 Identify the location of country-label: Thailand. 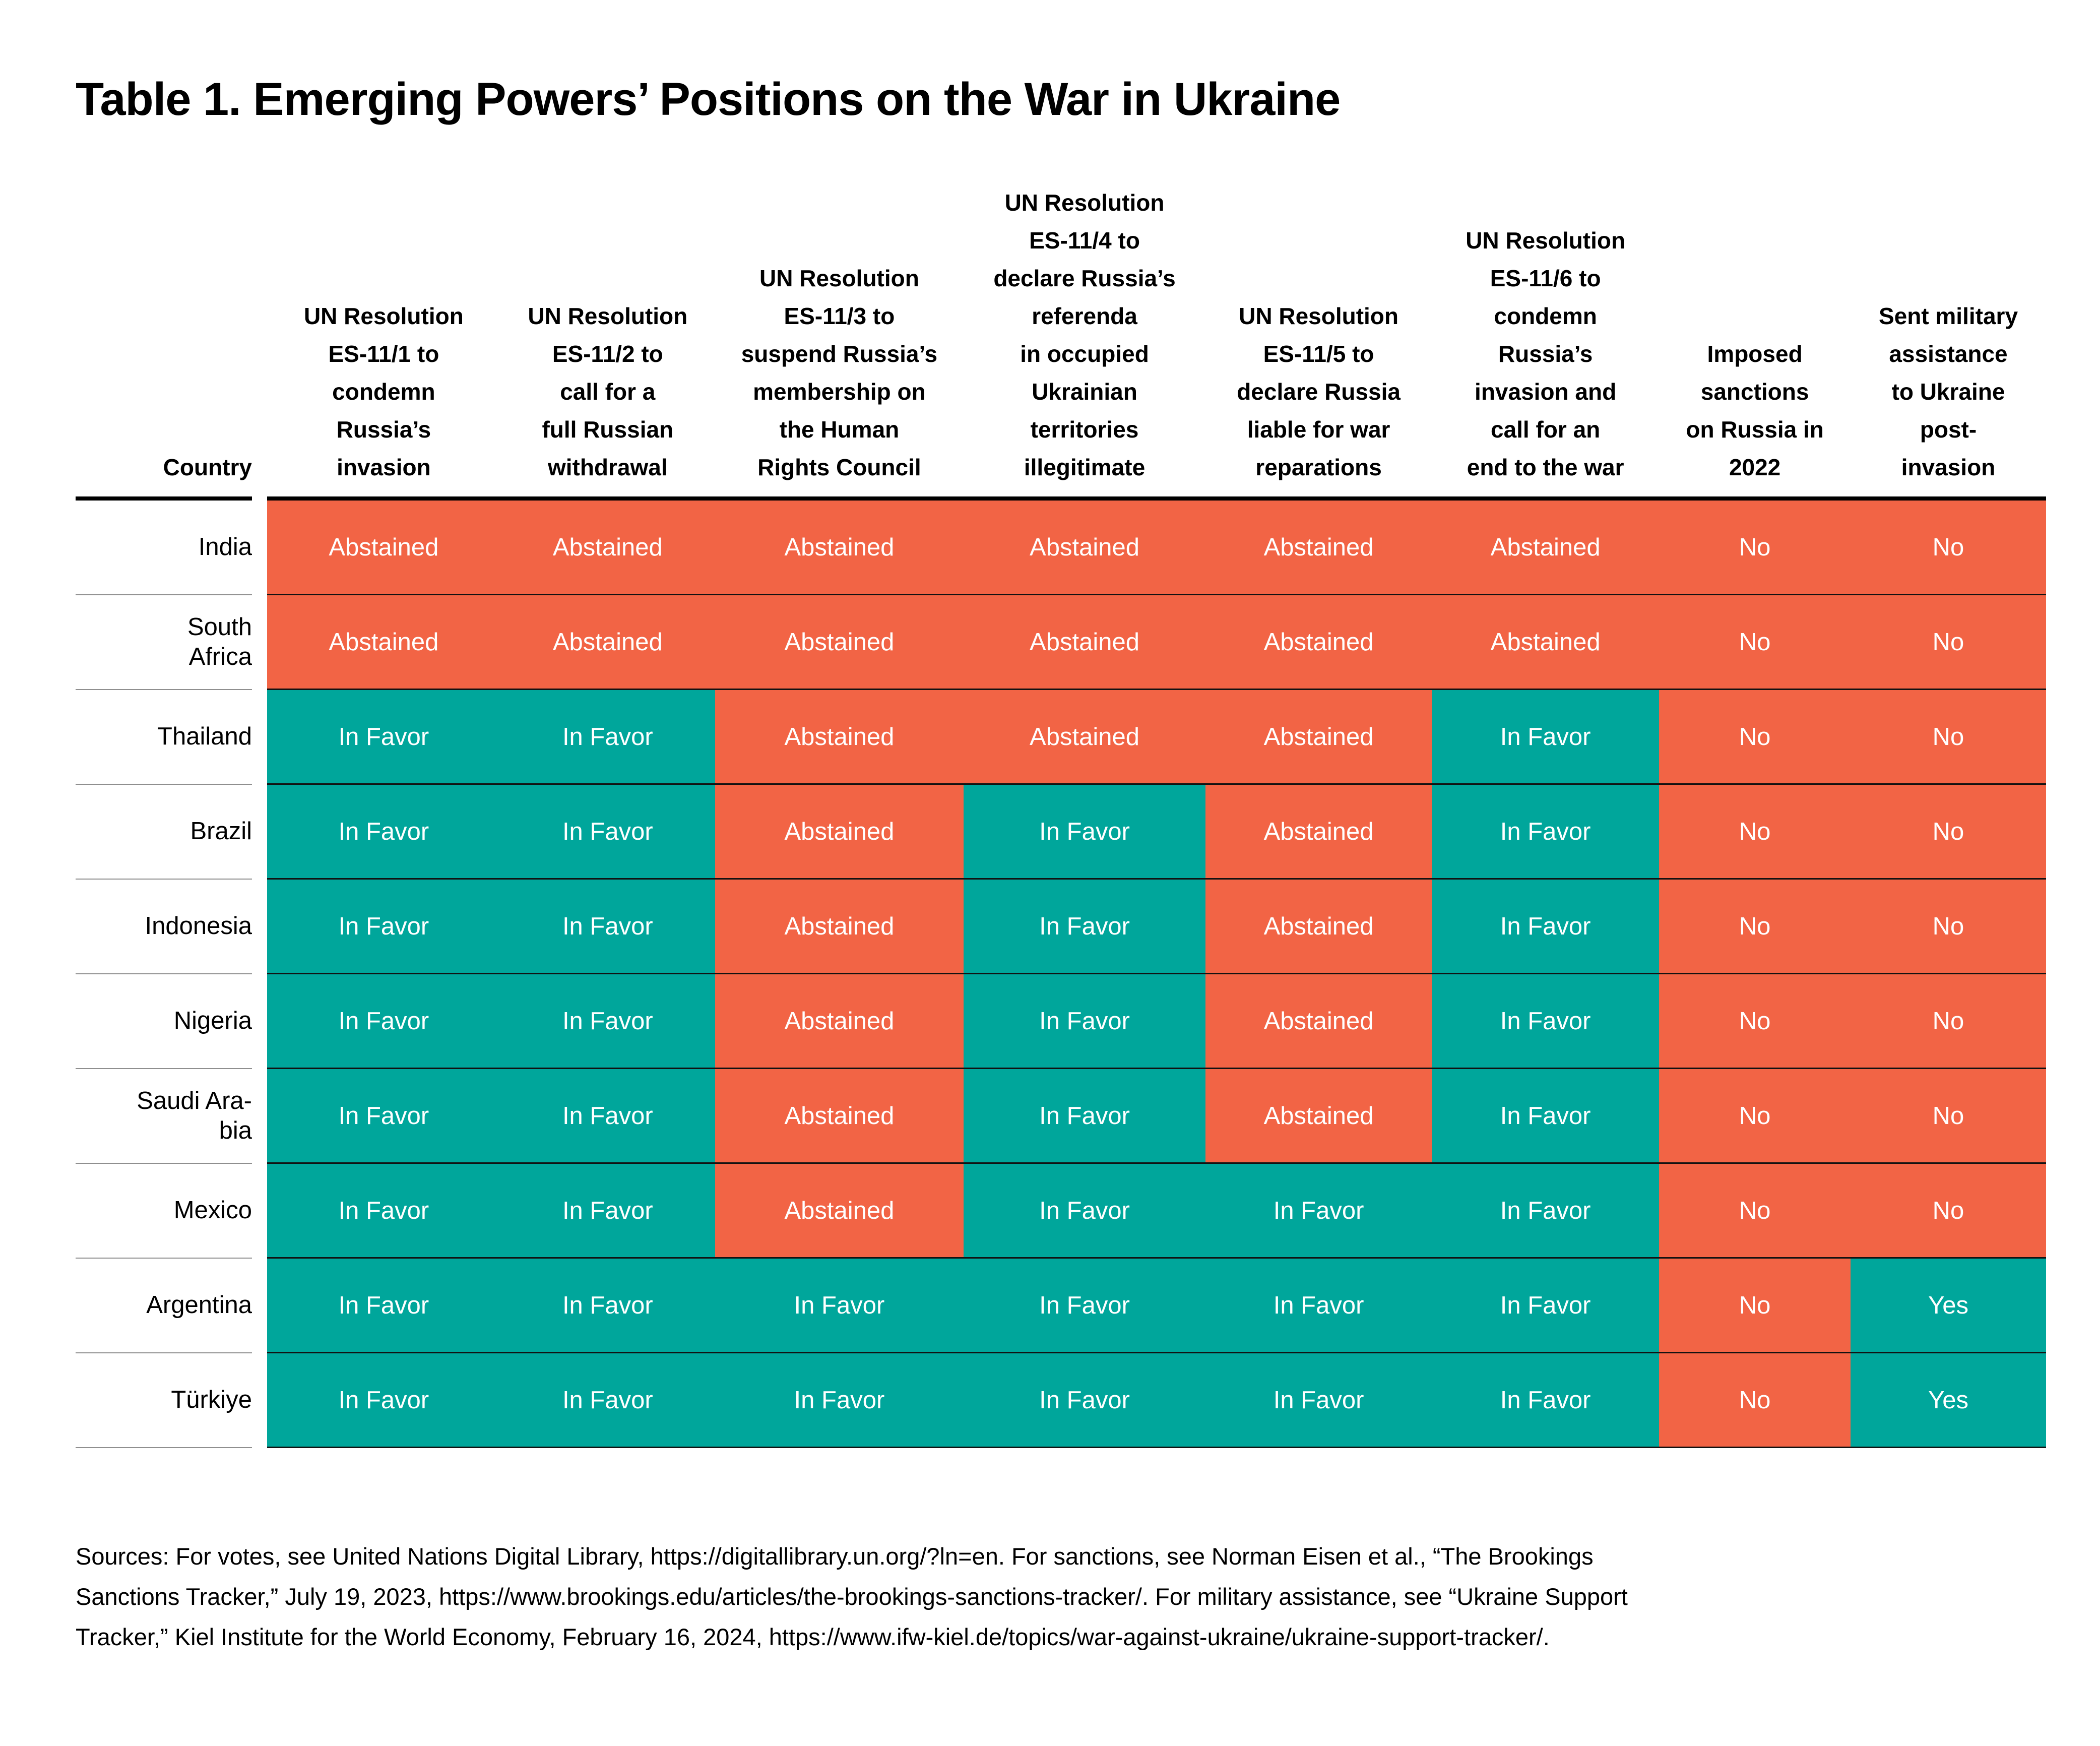
(164, 737).